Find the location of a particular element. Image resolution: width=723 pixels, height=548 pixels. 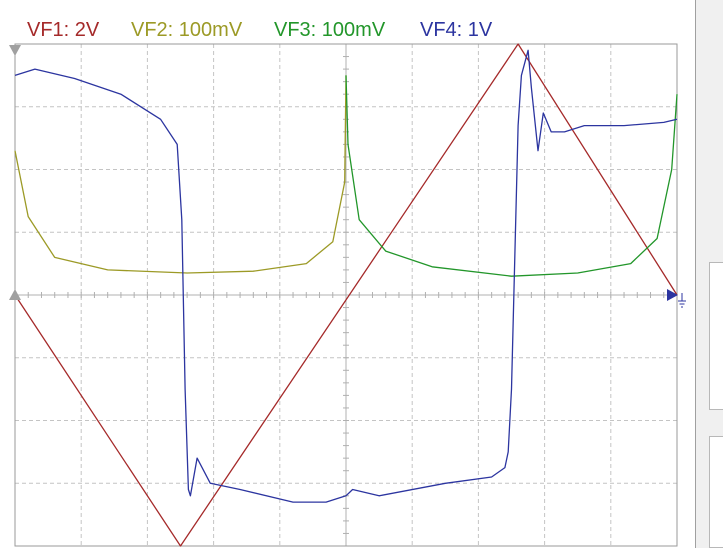

legend-vf1: VF1: 2V is located at coordinates (63, 30).